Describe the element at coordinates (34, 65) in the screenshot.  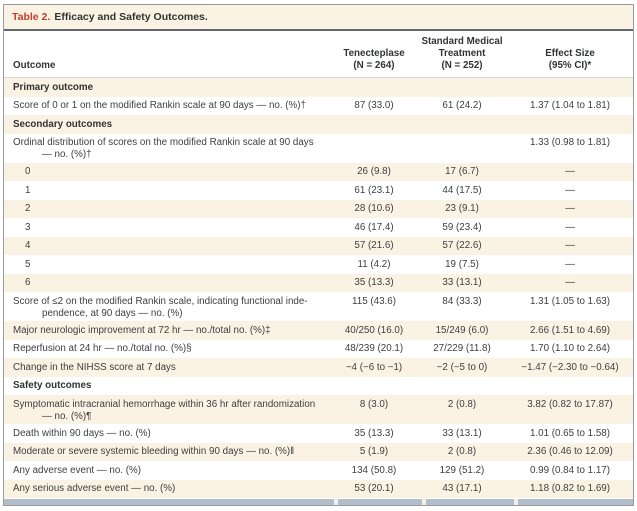
I see `column-header-outcome: Outcome` at that location.